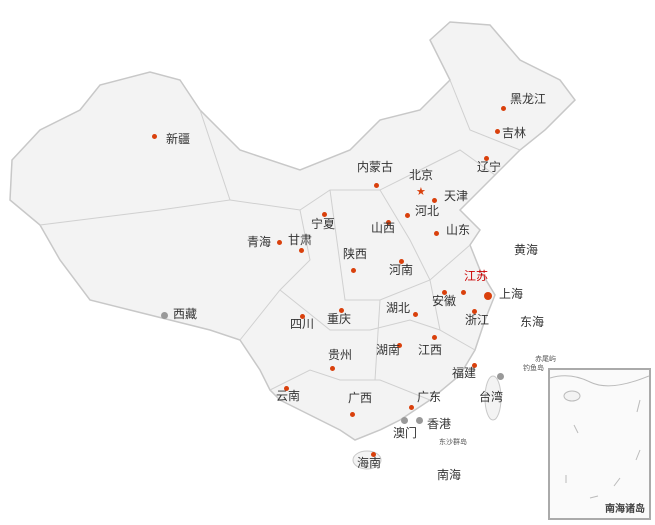 This screenshot has height=525, width=655. Describe the element at coordinates (430, 350) in the screenshot. I see `province-label: 江西` at that location.